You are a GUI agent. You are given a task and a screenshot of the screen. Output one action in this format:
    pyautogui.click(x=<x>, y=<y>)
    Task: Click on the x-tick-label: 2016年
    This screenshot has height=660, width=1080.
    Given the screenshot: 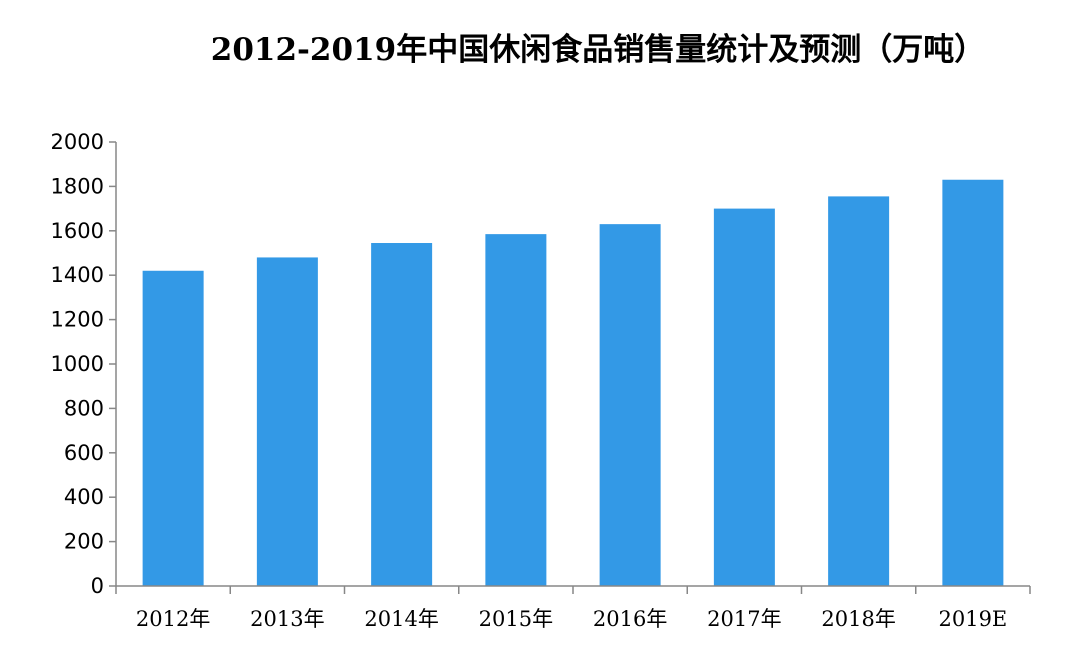 What is the action you would take?
    pyautogui.click(x=630, y=619)
    